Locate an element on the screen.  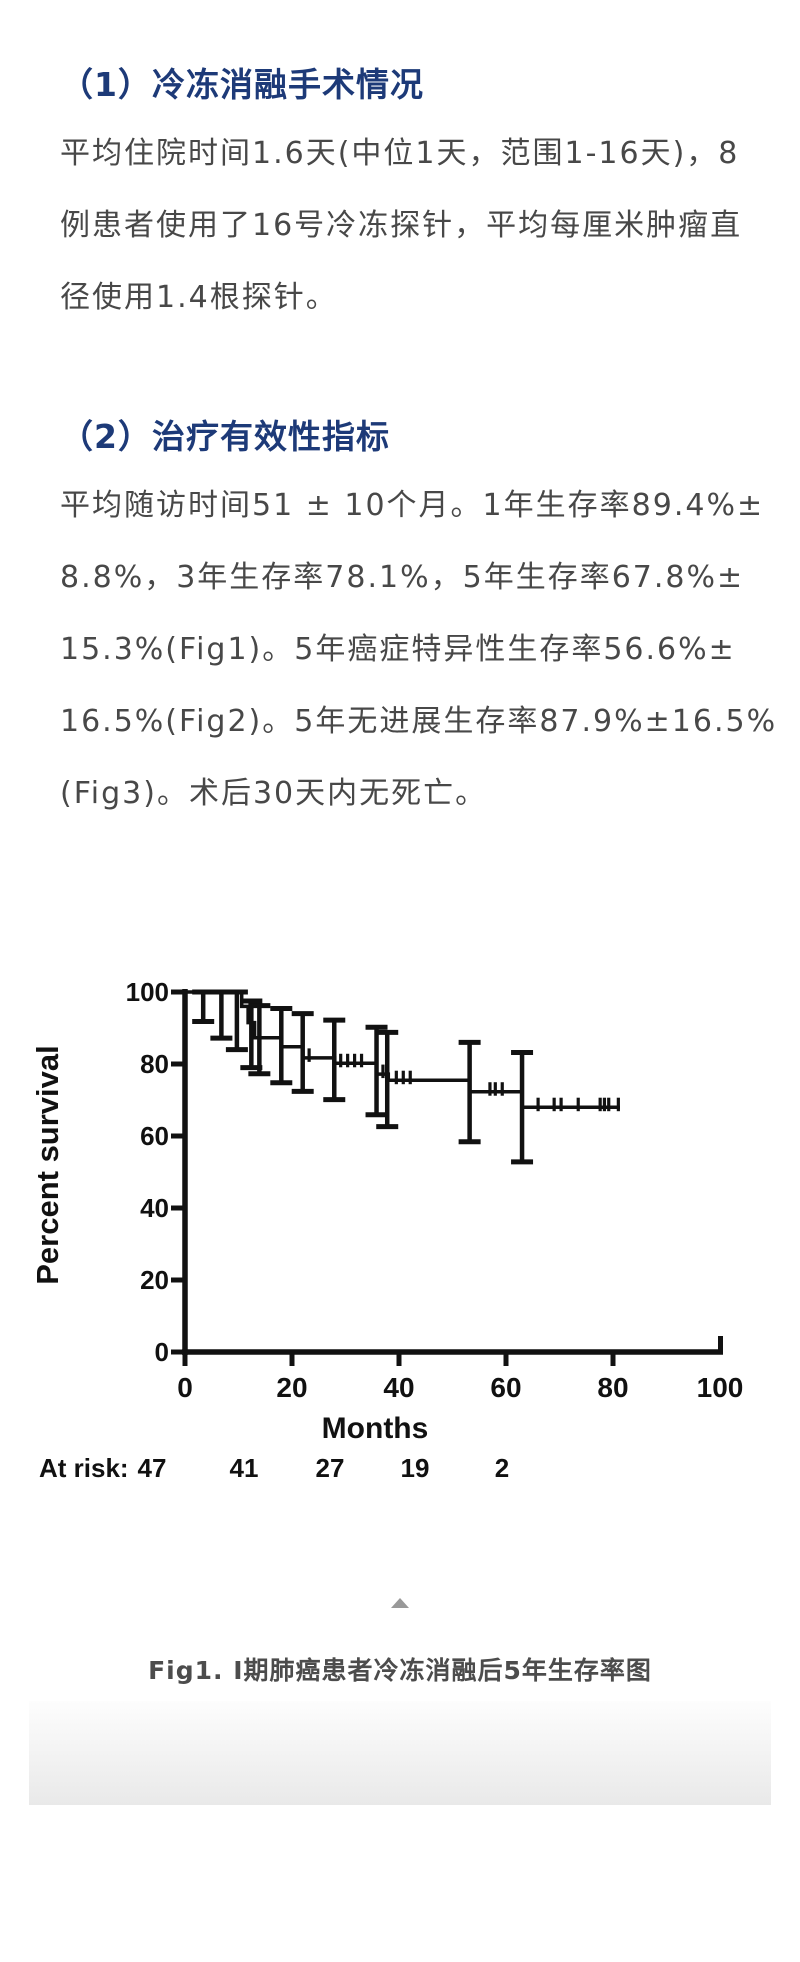
at-risk-value: 27 is located at coordinates (330, 1468).